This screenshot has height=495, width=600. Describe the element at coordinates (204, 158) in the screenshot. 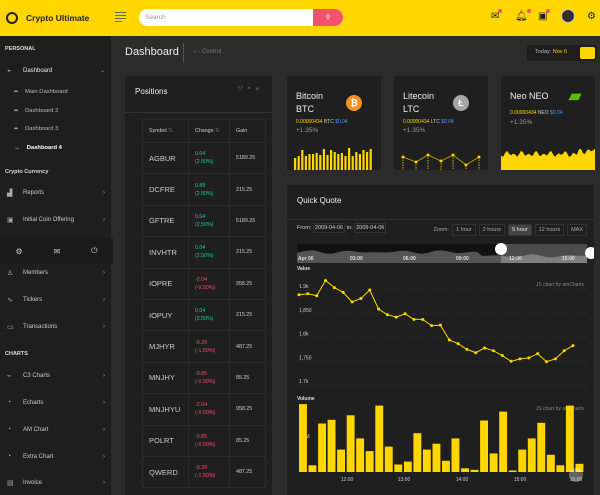

I see `table-row: AGBUR 0.04 (2.50%) 5189.25` at that location.